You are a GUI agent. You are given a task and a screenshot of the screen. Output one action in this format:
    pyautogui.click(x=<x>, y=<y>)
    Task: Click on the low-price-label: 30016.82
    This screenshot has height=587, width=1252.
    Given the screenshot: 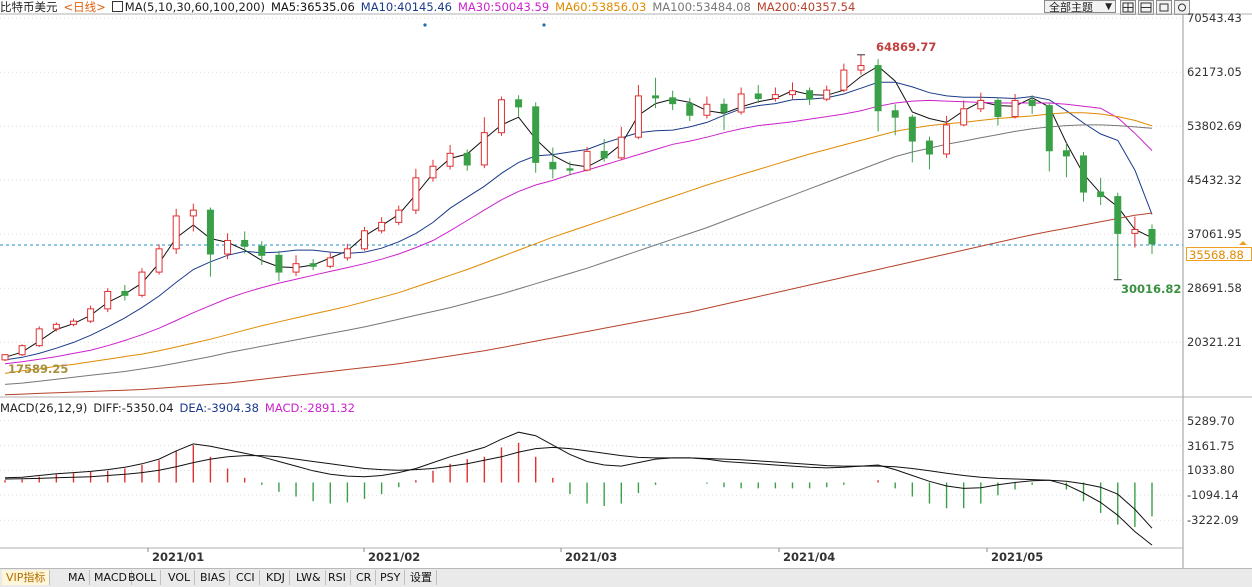 What is the action you would take?
    pyautogui.click(x=1151, y=289)
    